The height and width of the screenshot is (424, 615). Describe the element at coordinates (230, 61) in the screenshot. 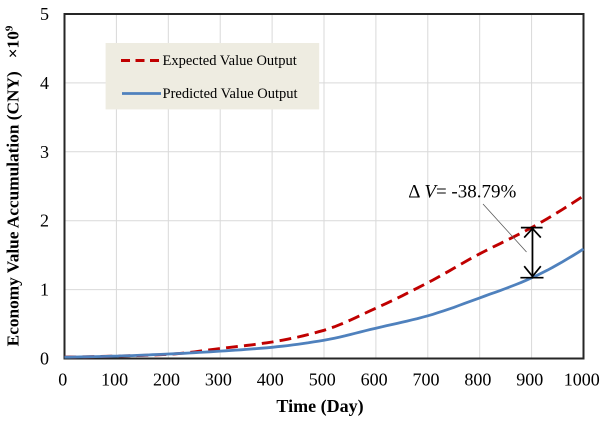

I see `svg-text: Expected Value Output` at that location.